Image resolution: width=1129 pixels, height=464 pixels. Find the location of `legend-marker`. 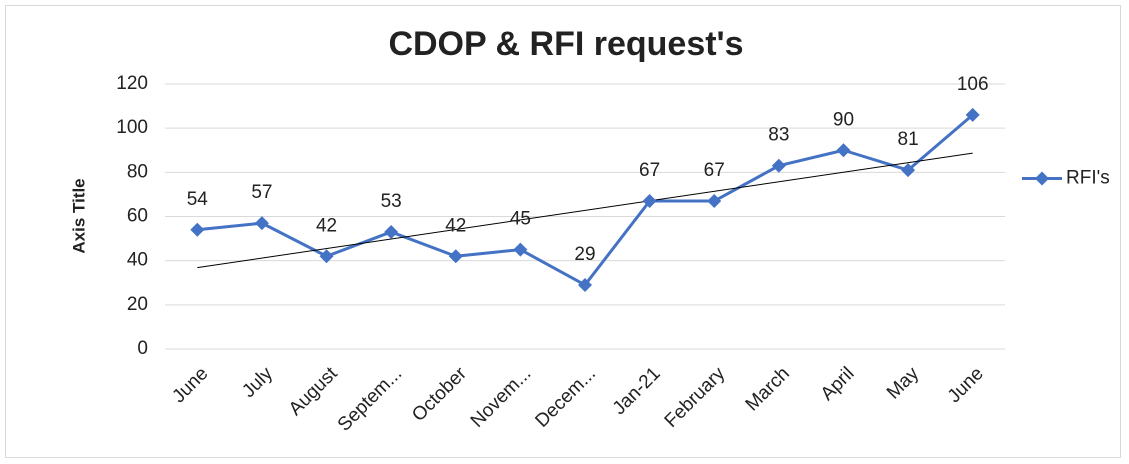

legend-marker is located at coordinates (1042, 178).